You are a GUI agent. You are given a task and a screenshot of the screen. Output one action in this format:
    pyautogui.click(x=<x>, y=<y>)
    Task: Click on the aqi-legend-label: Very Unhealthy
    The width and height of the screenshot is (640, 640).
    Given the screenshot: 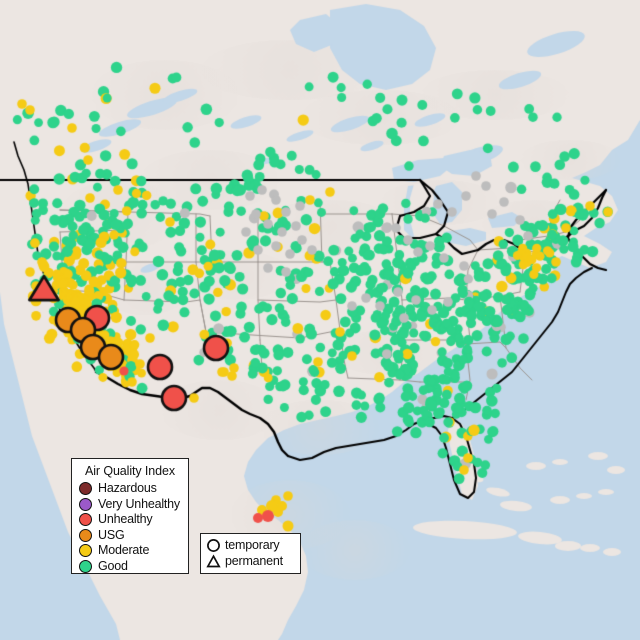 What is the action you would take?
    pyautogui.click(x=139, y=503)
    